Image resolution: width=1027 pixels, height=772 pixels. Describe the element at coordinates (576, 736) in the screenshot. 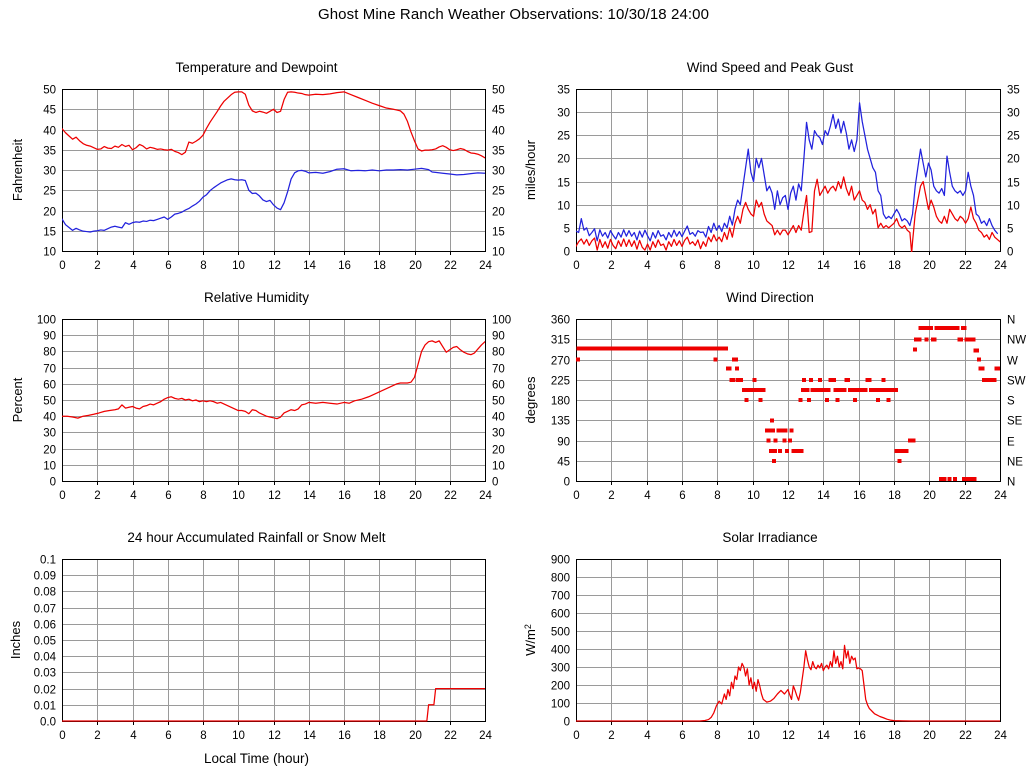

I see `xtick-label: 0` at that location.